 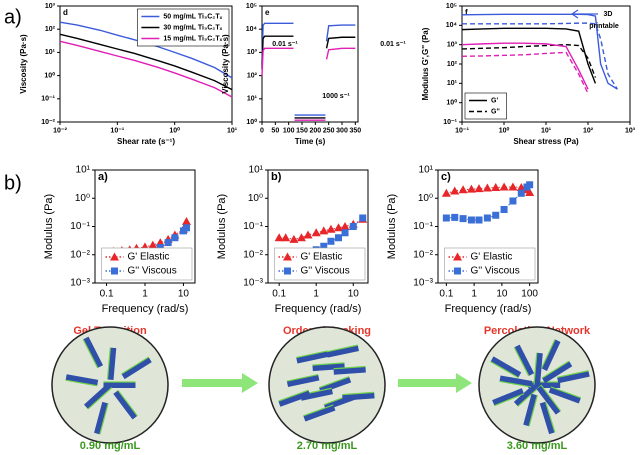 I want to click on x-tick-label: 10¹, so click(x=546, y=131).